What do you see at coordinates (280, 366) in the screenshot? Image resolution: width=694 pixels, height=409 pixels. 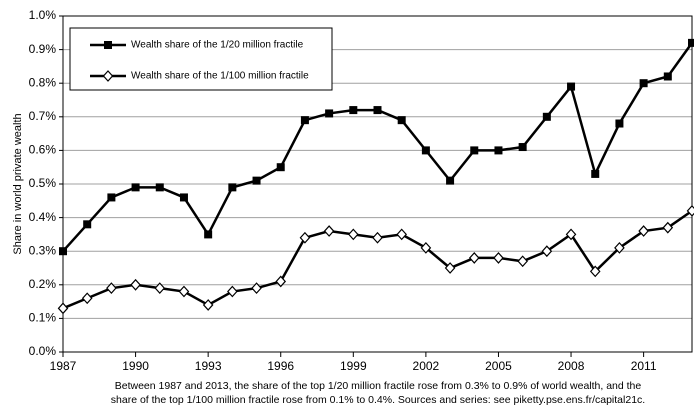 I see `x-tick-label: 1996` at bounding box center [280, 366].